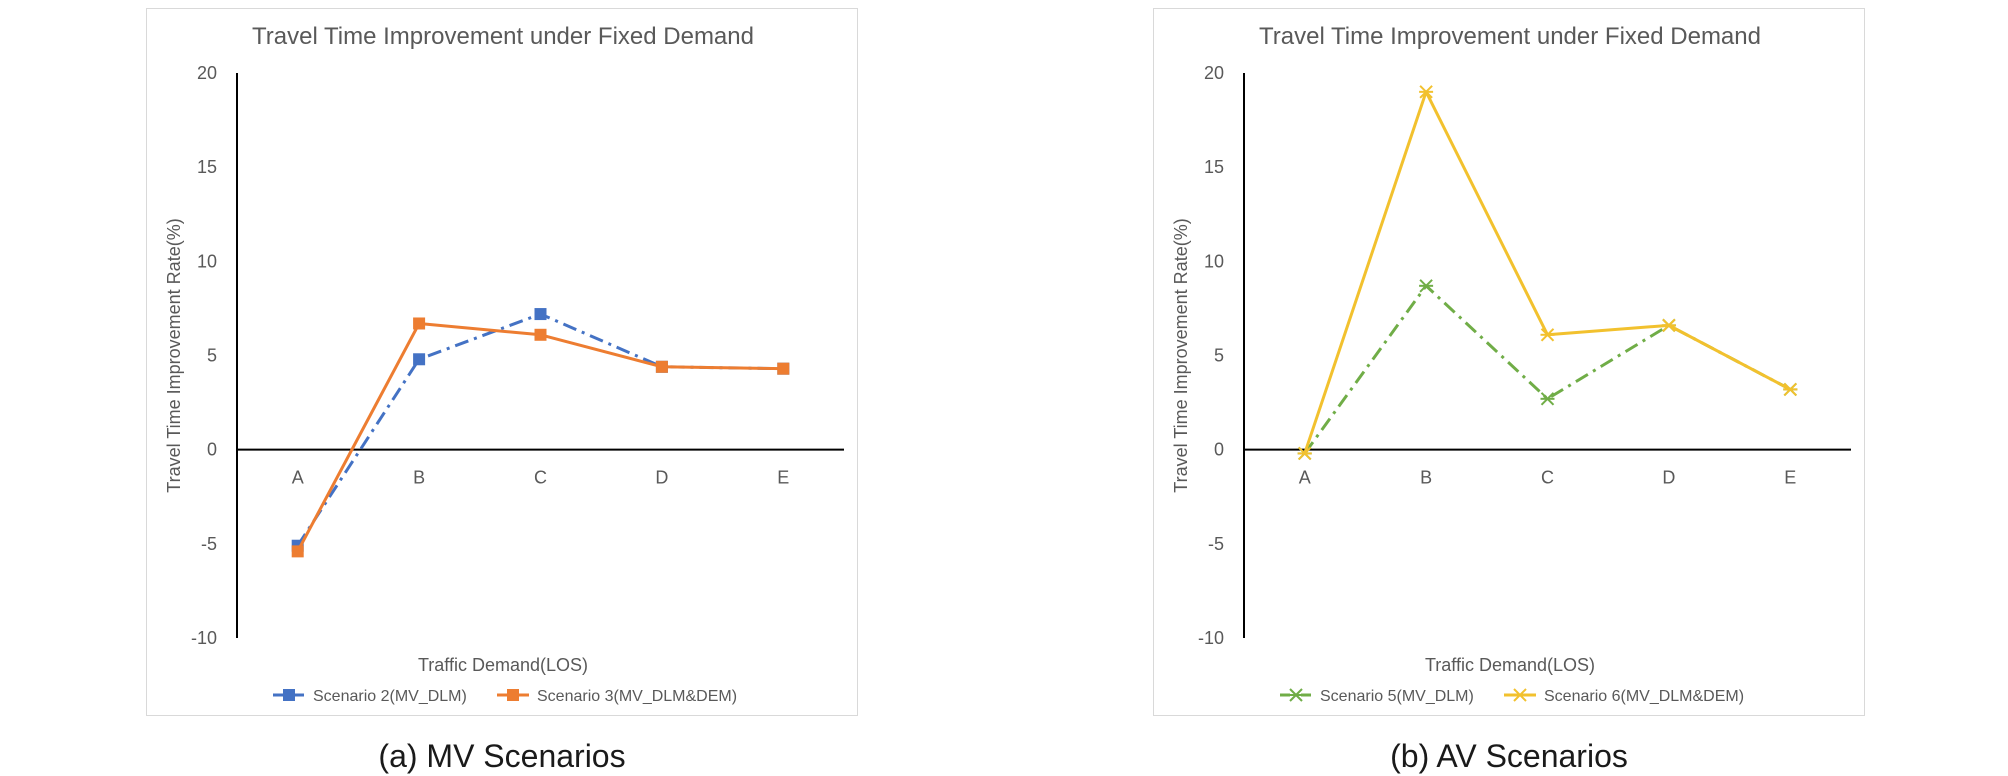  What do you see at coordinates (503, 665) in the screenshot?
I see `chart-mv-xlabel: Traffic Demand(LOS)` at bounding box center [503, 665].